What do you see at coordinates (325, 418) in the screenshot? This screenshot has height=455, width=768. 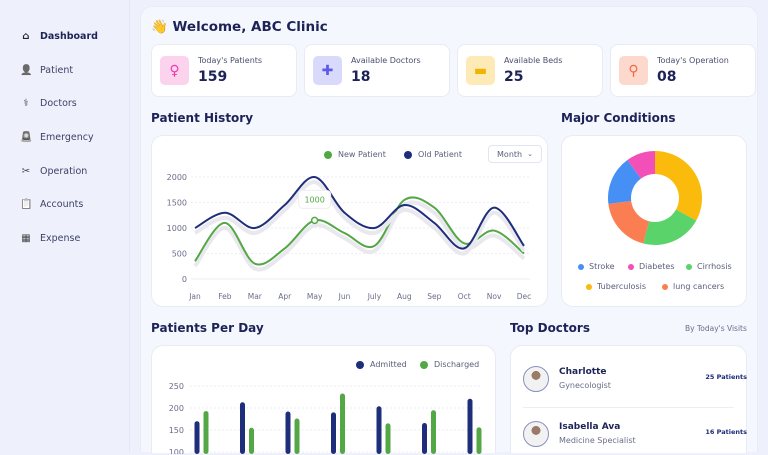 I see `patients-per-day-chart: 100 150 200 250` at bounding box center [325, 418].